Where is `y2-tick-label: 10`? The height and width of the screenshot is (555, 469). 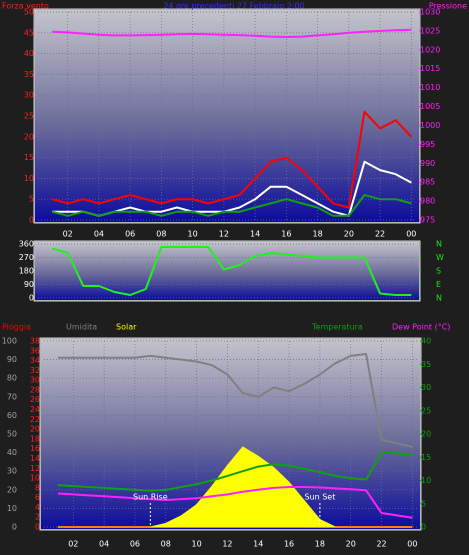 y2-tick-label: 10 is located at coordinates (426, 480).